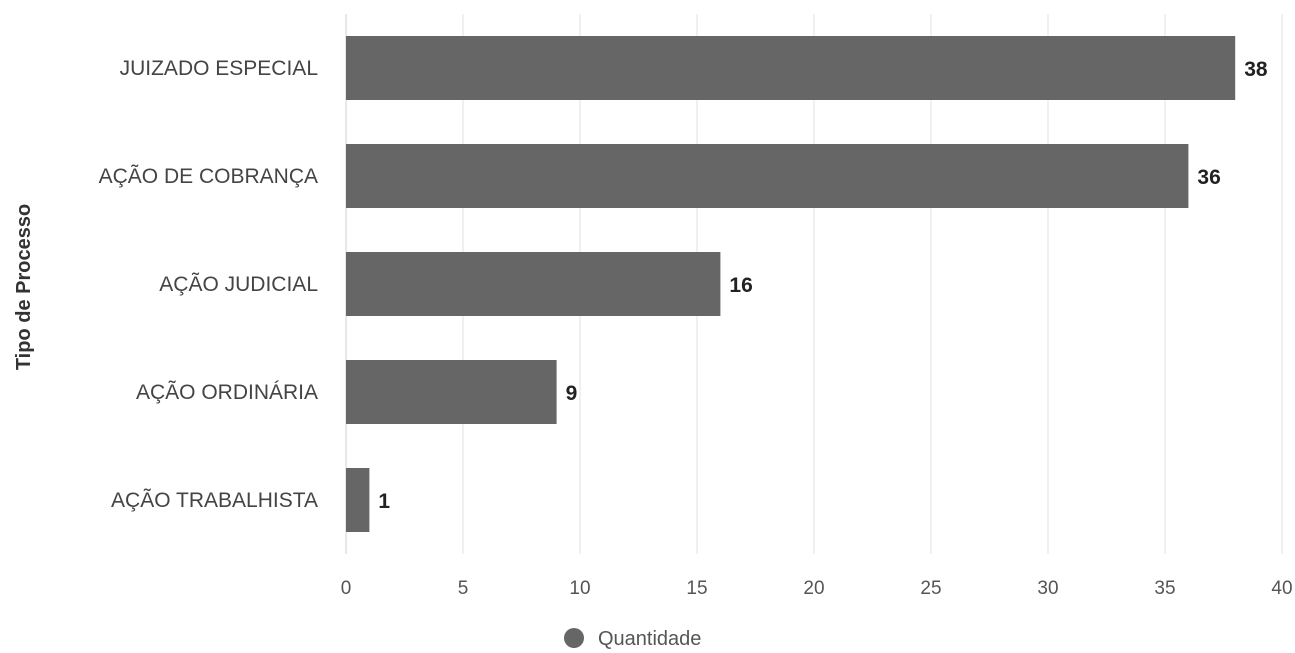  I want to click on x-tick-label: 5, so click(463, 588).